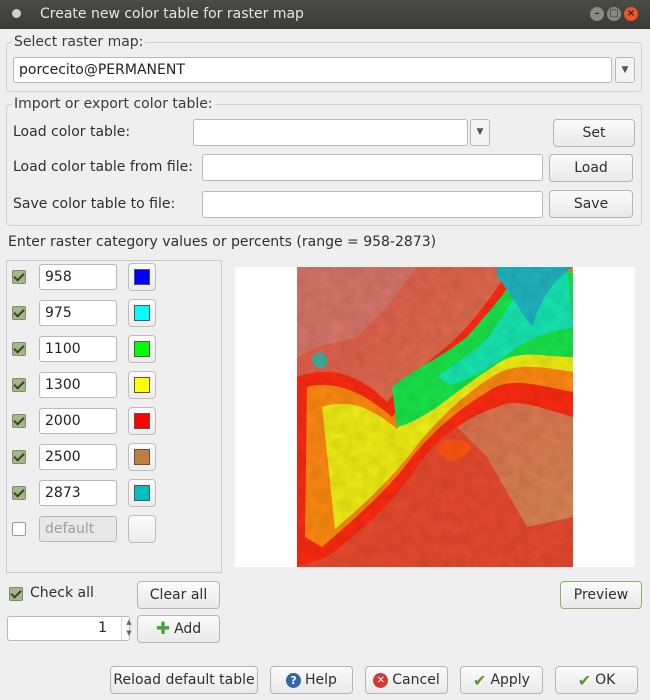 The image size is (650, 700). Describe the element at coordinates (188, 629) in the screenshot. I see `add-button-label: Add` at that location.